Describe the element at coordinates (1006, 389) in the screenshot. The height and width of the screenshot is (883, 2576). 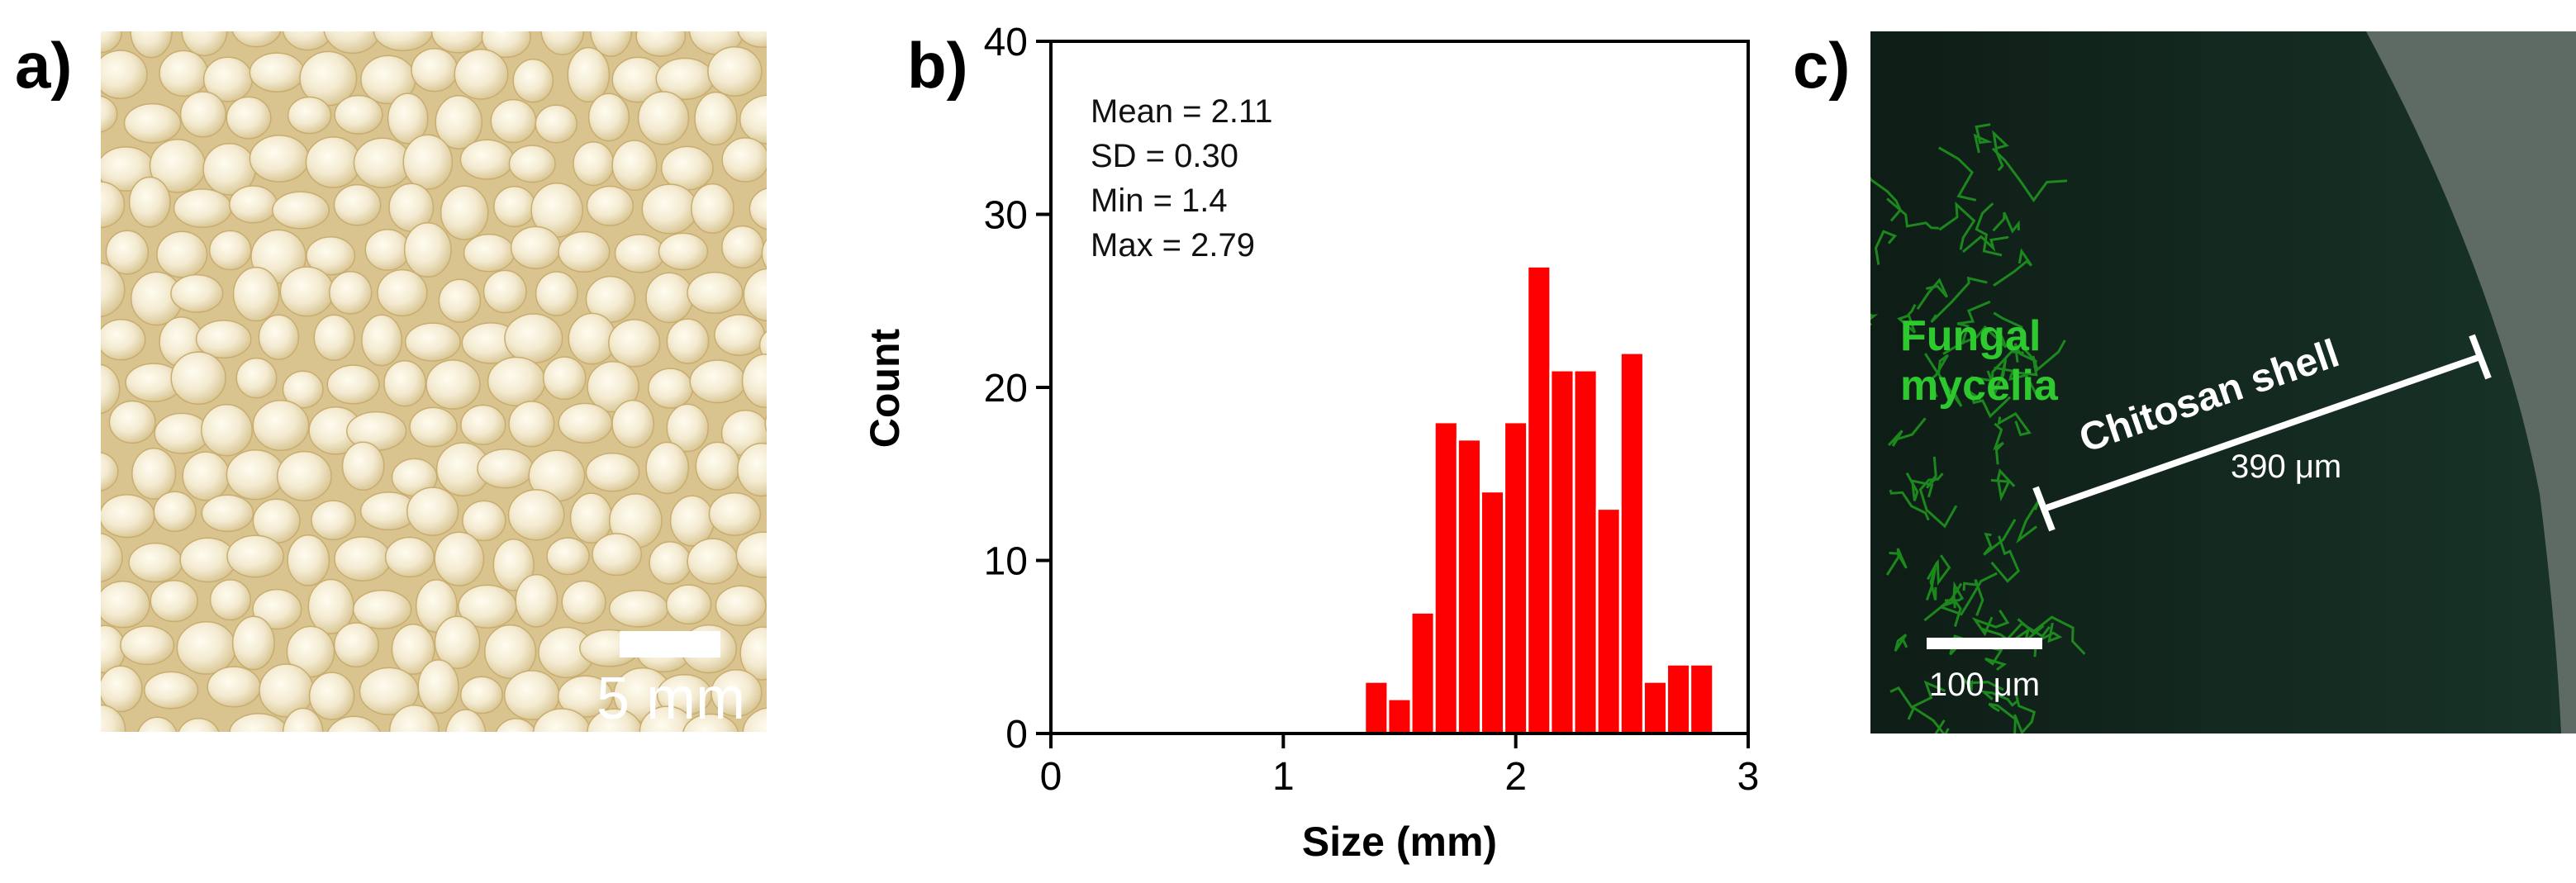
I see `y-tick-label-2: 20` at that location.